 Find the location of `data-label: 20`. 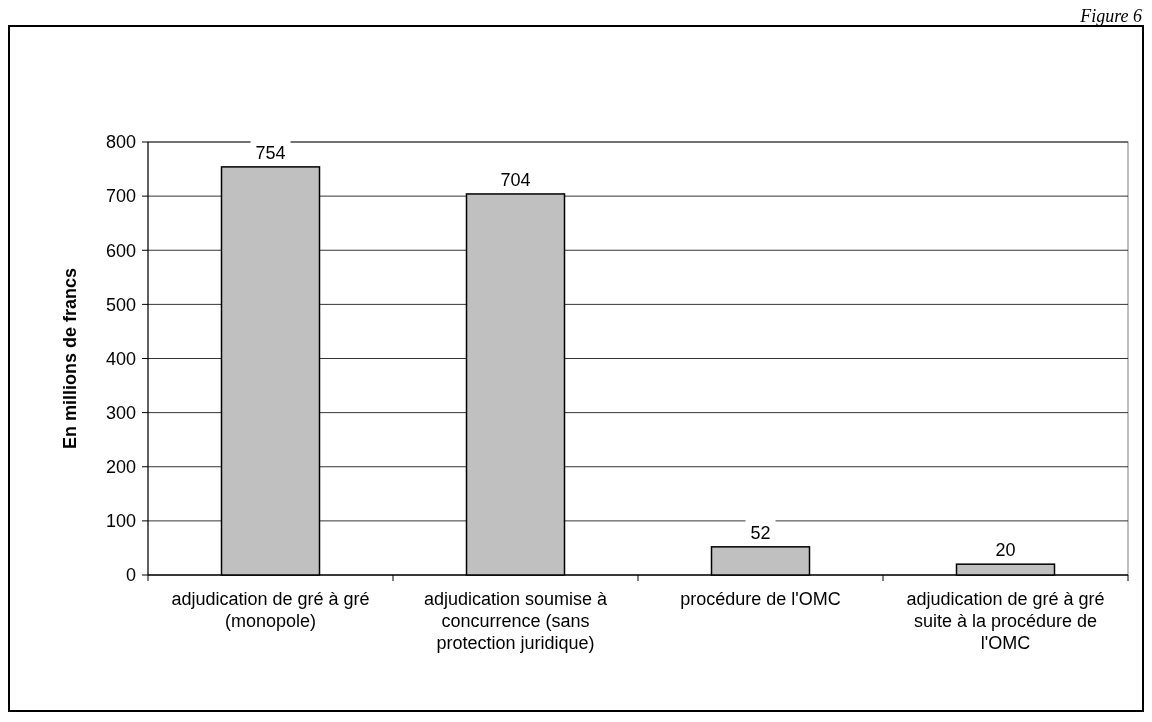

data-label: 20 is located at coordinates (1005, 550).